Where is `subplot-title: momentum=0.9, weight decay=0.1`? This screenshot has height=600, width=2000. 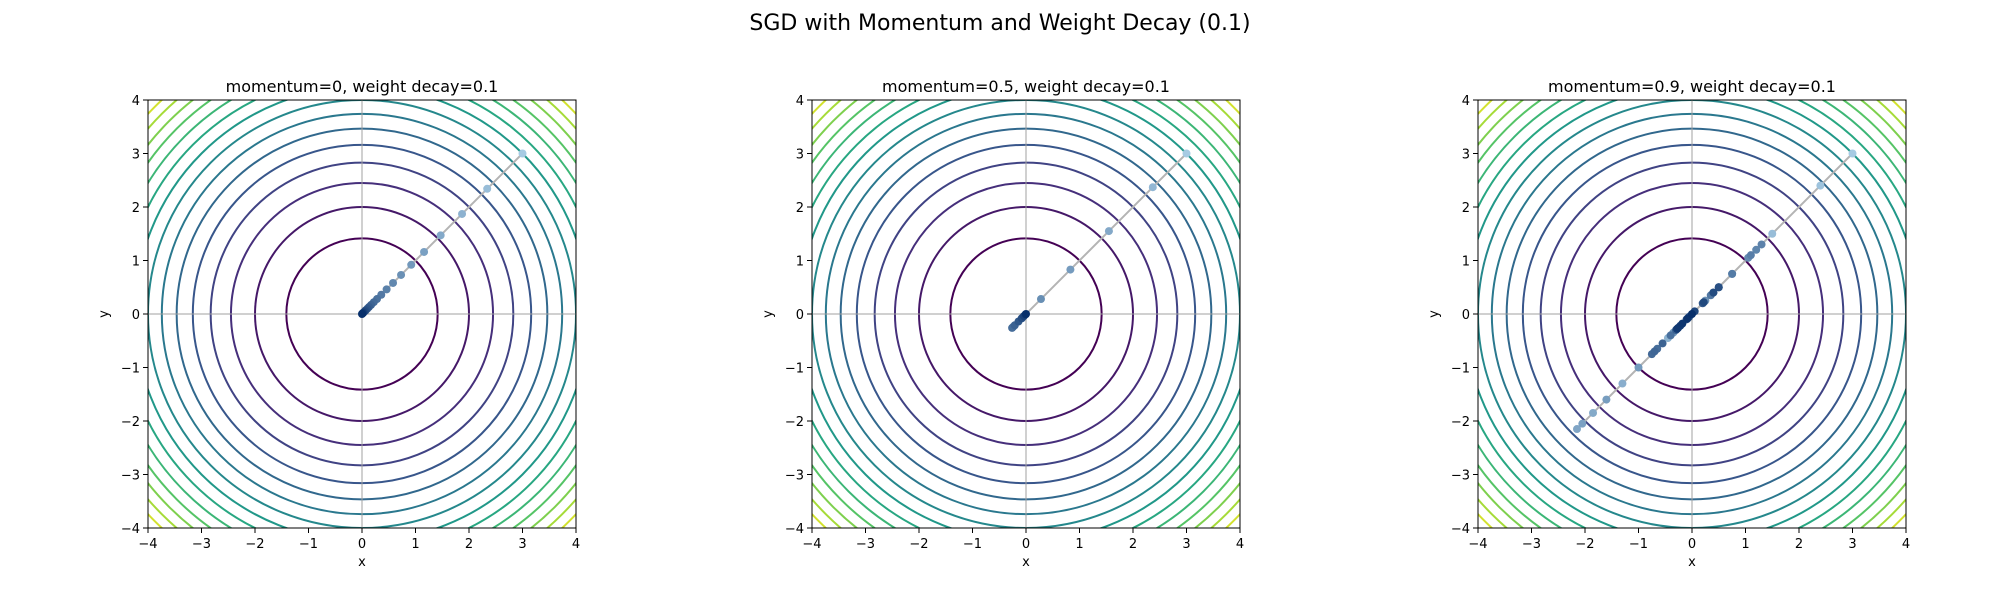 subplot-title: momentum=0.9, weight decay=0.1 is located at coordinates (1692, 86).